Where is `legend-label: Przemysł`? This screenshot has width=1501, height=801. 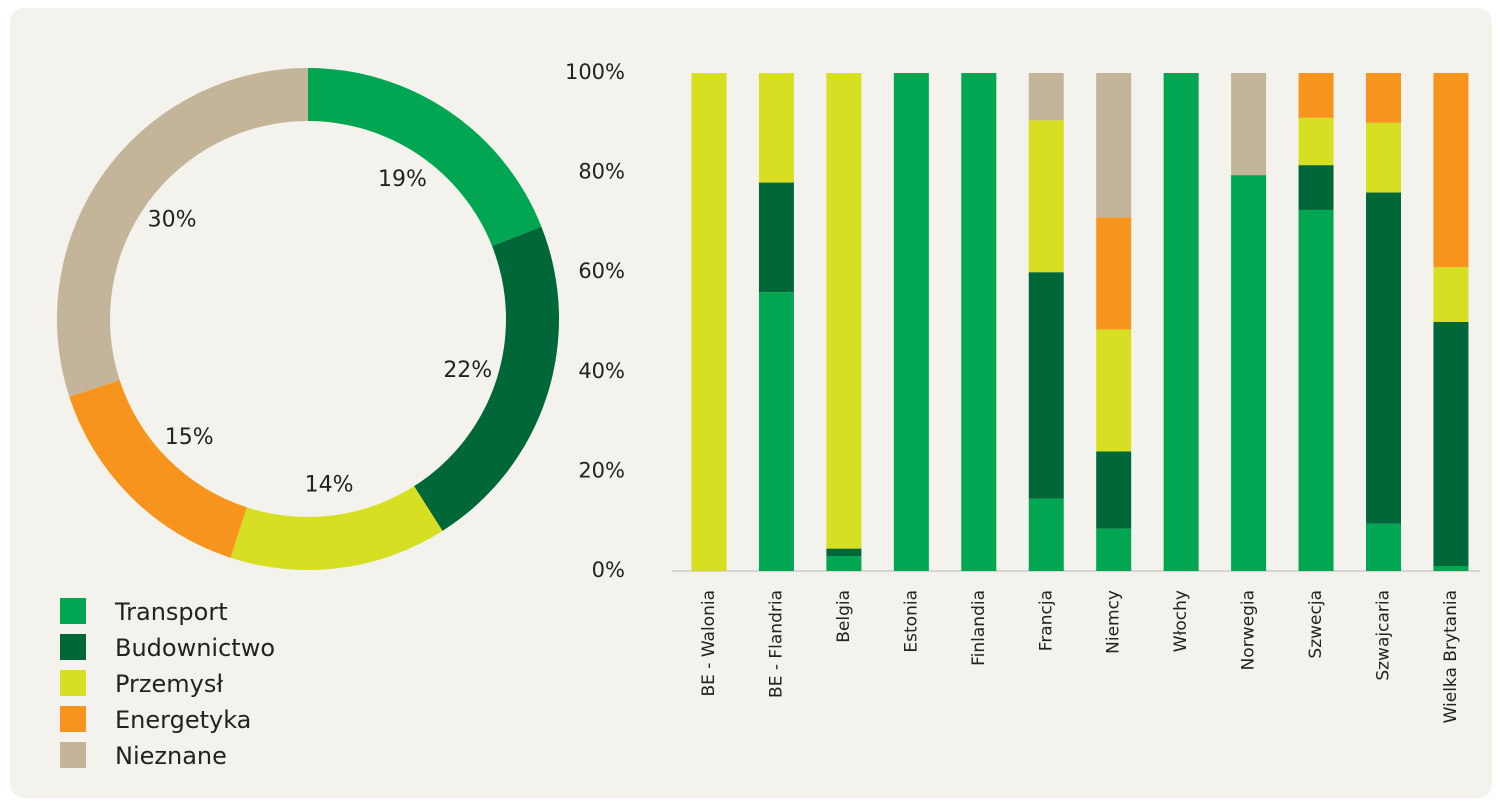 legend-label: Przemysł is located at coordinates (169, 684).